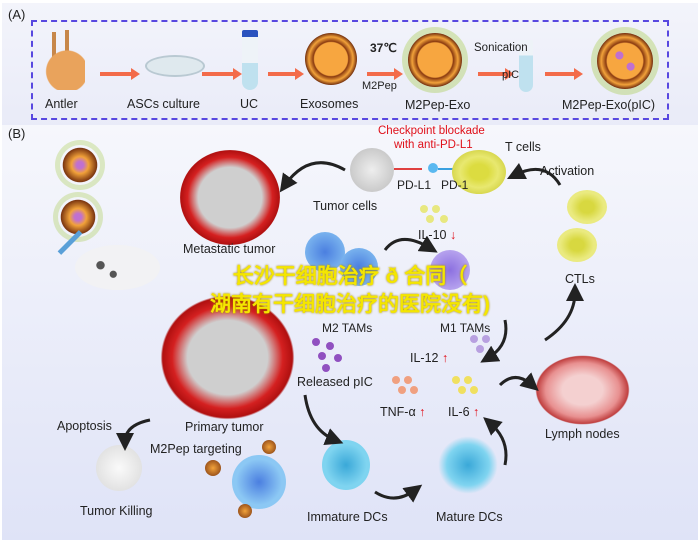 The width and height of the screenshot is (700, 547). I want to click on tnf-label: TNF-α ↑, so click(402, 412).